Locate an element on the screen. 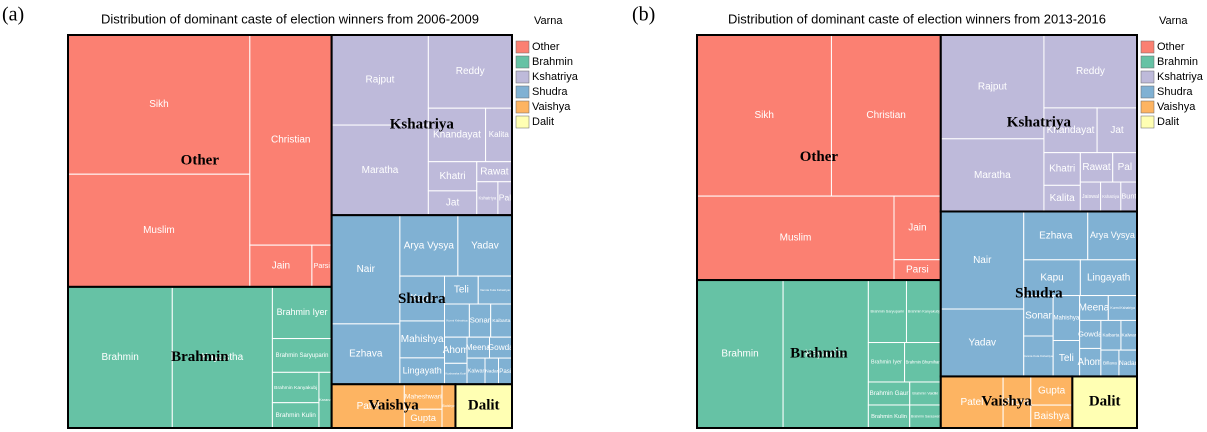  cell-label: Maheshwari is located at coordinates (423, 397).